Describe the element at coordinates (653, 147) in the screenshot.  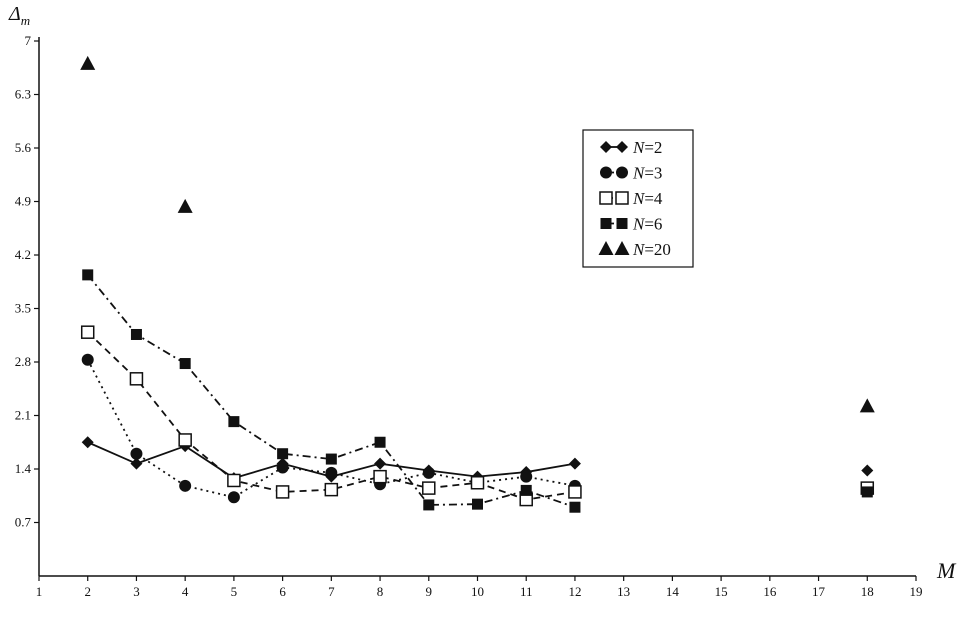
I see `legend-label-suffix: =2` at that location.